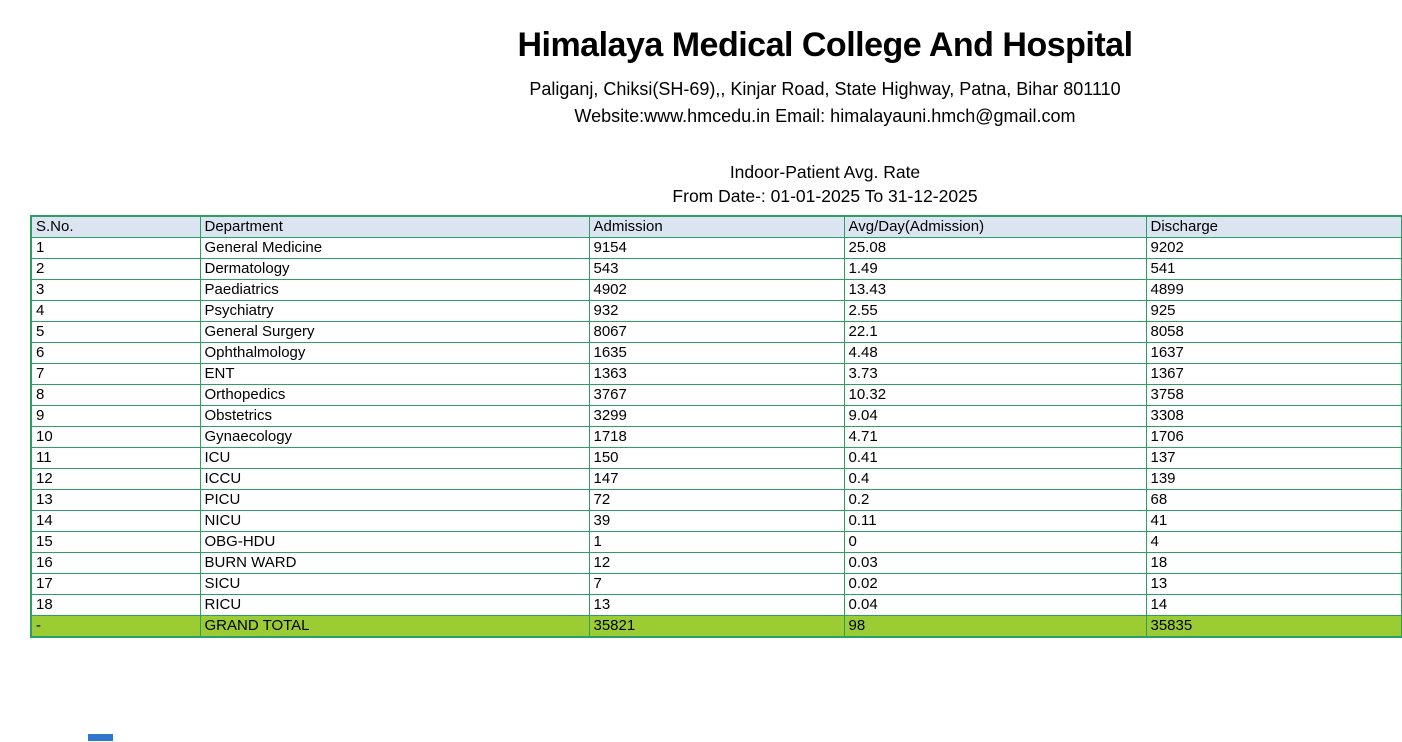 Image resolution: width=1402 pixels, height=742 pixels. I want to click on cell-department: Gynaecology, so click(394, 437).